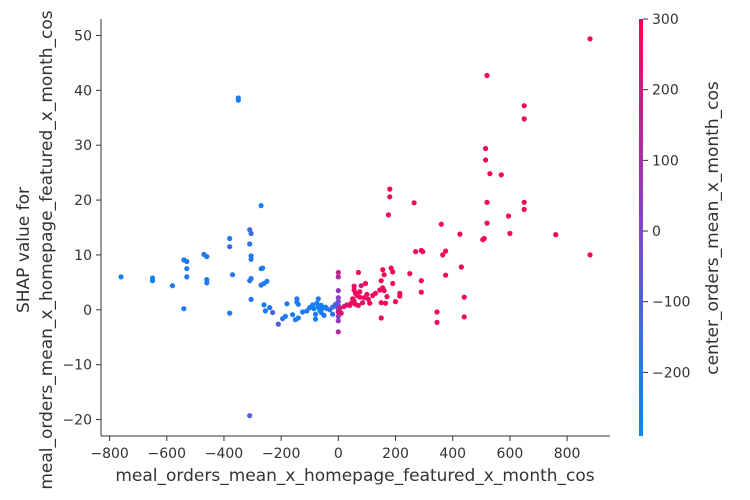 The image size is (750, 500). Describe the element at coordinates (665, 91) in the screenshot. I see `colorbar-tick-label: 200` at that location.